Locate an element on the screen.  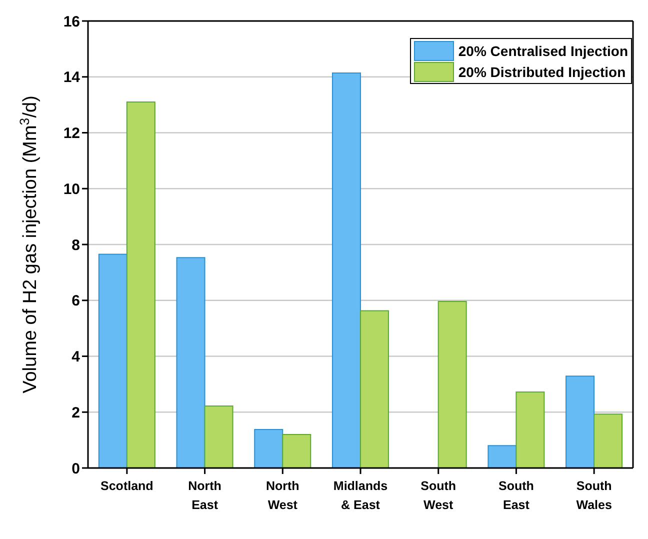
x-tick-label: North East is located at coordinates (205, 495).